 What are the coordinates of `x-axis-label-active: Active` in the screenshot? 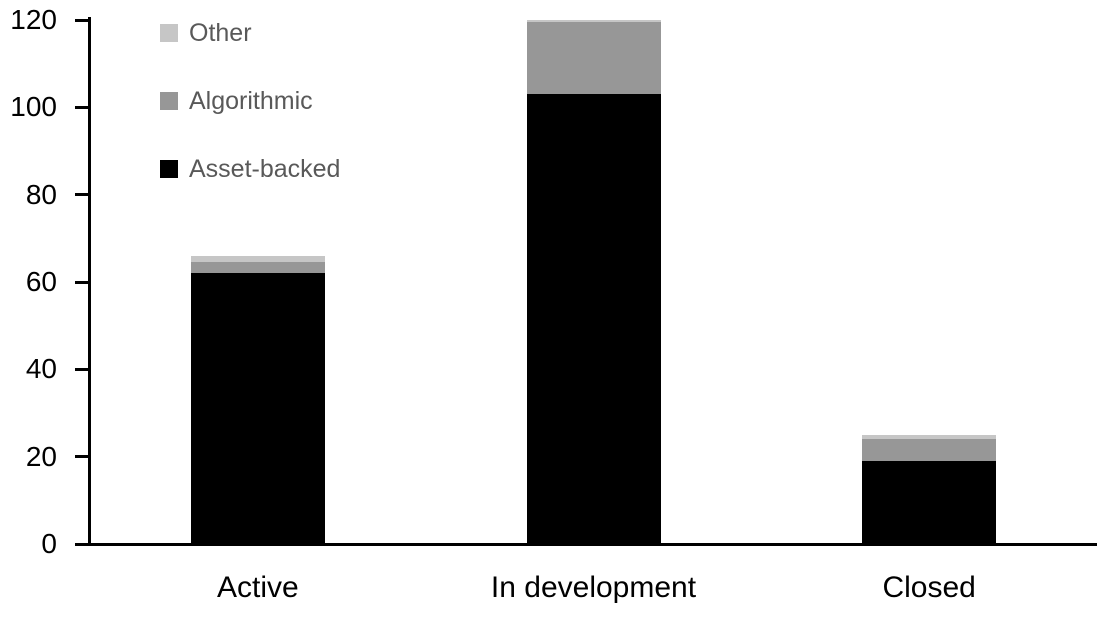 It's located at (257, 587).